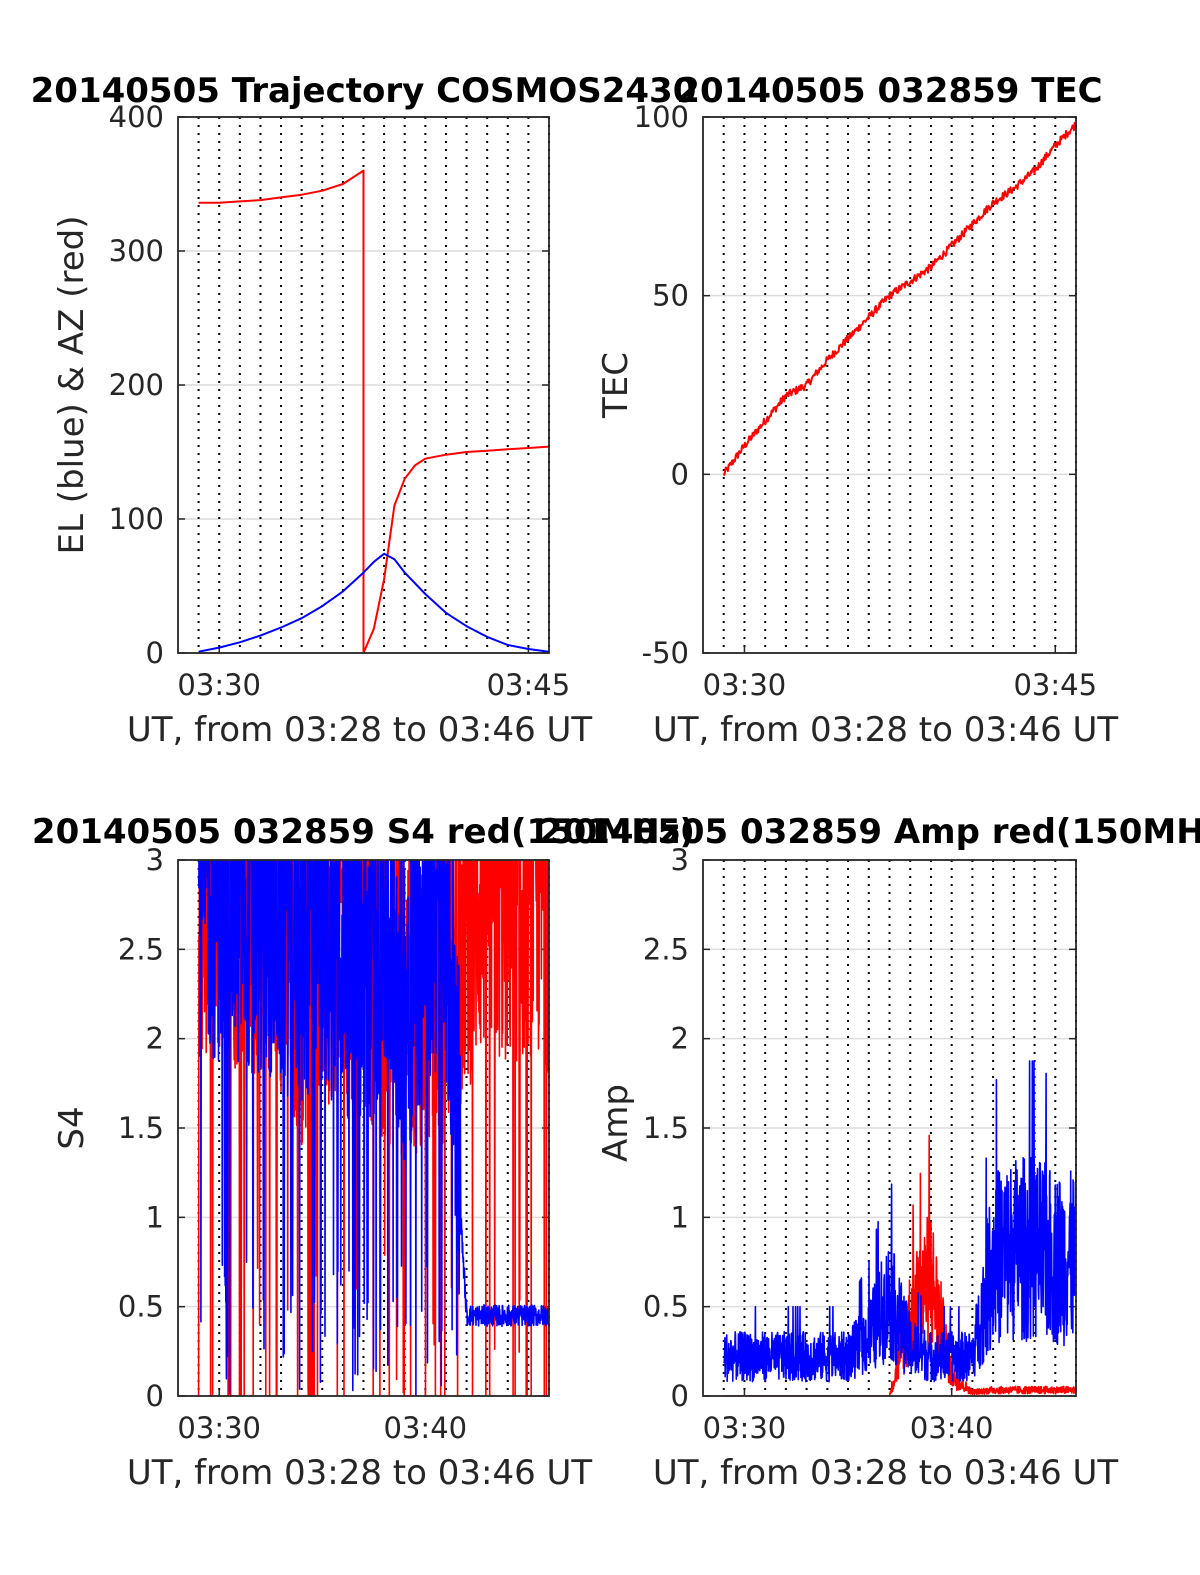  Describe the element at coordinates (670, 296) in the screenshot. I see `y-tick-label: 50` at that location.